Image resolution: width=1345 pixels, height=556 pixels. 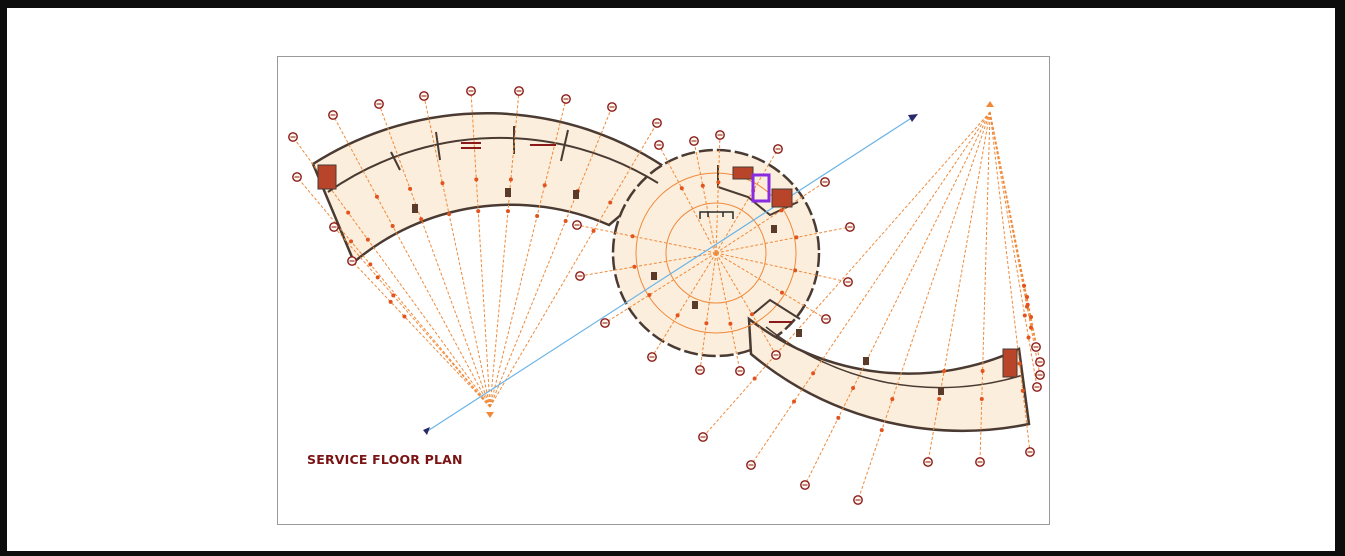 What do you see at coordinates (894, 357) in the screenshot?
I see `east-wing-corridor-line` at bounding box center [894, 357].